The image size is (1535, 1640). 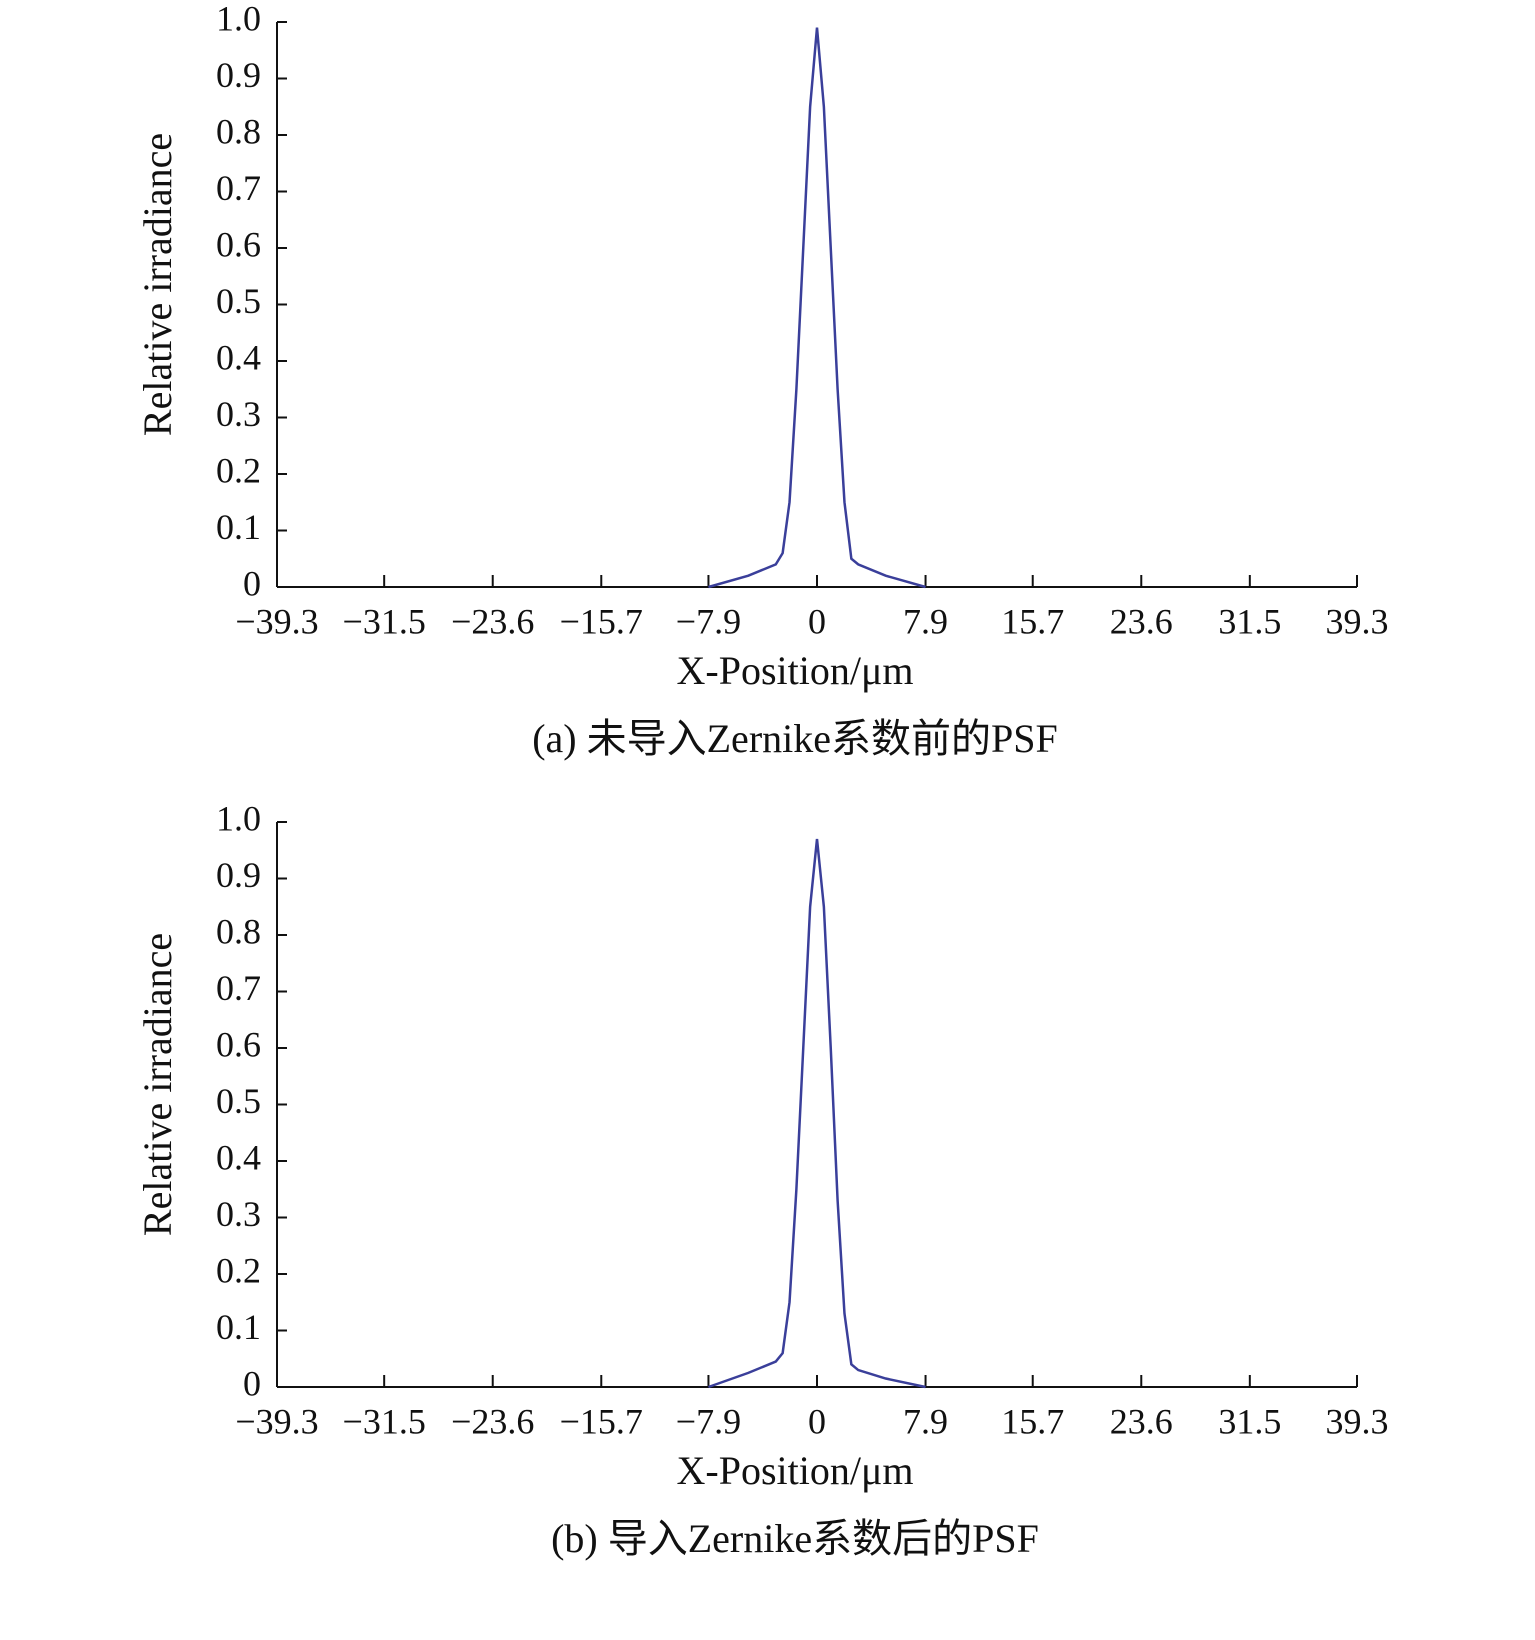 I want to click on caption: (b) 导入Zernike系数后的PSF, so click(x=795, y=1538).